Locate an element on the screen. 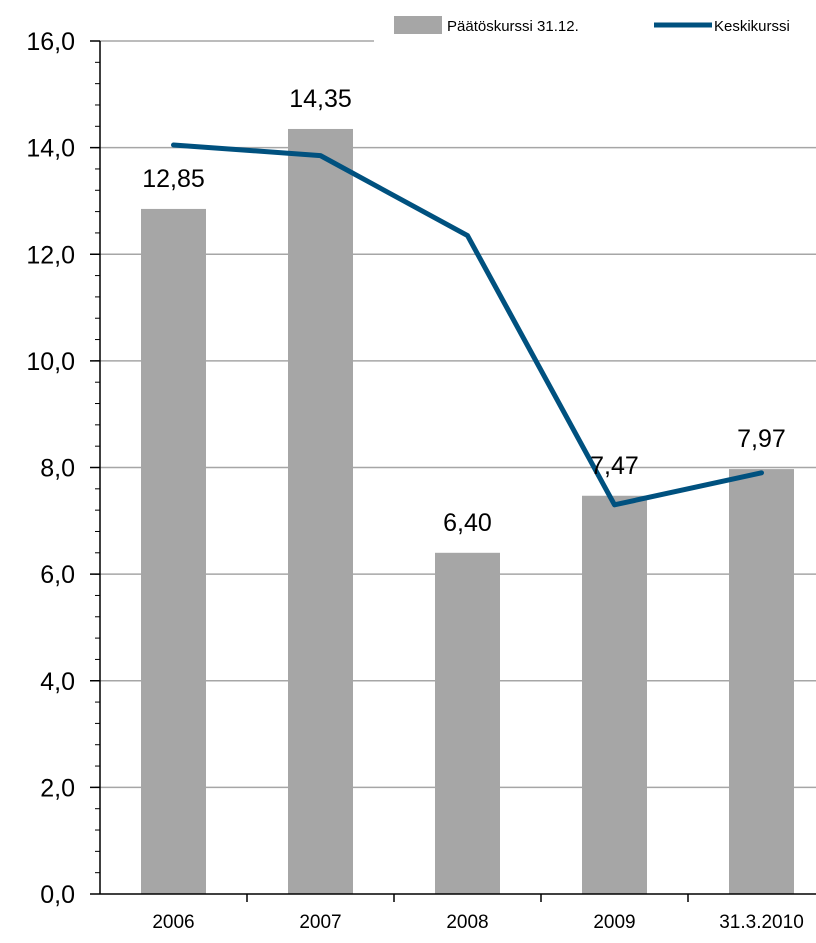  y-tick-label: 0,0 is located at coordinates (57, 895).